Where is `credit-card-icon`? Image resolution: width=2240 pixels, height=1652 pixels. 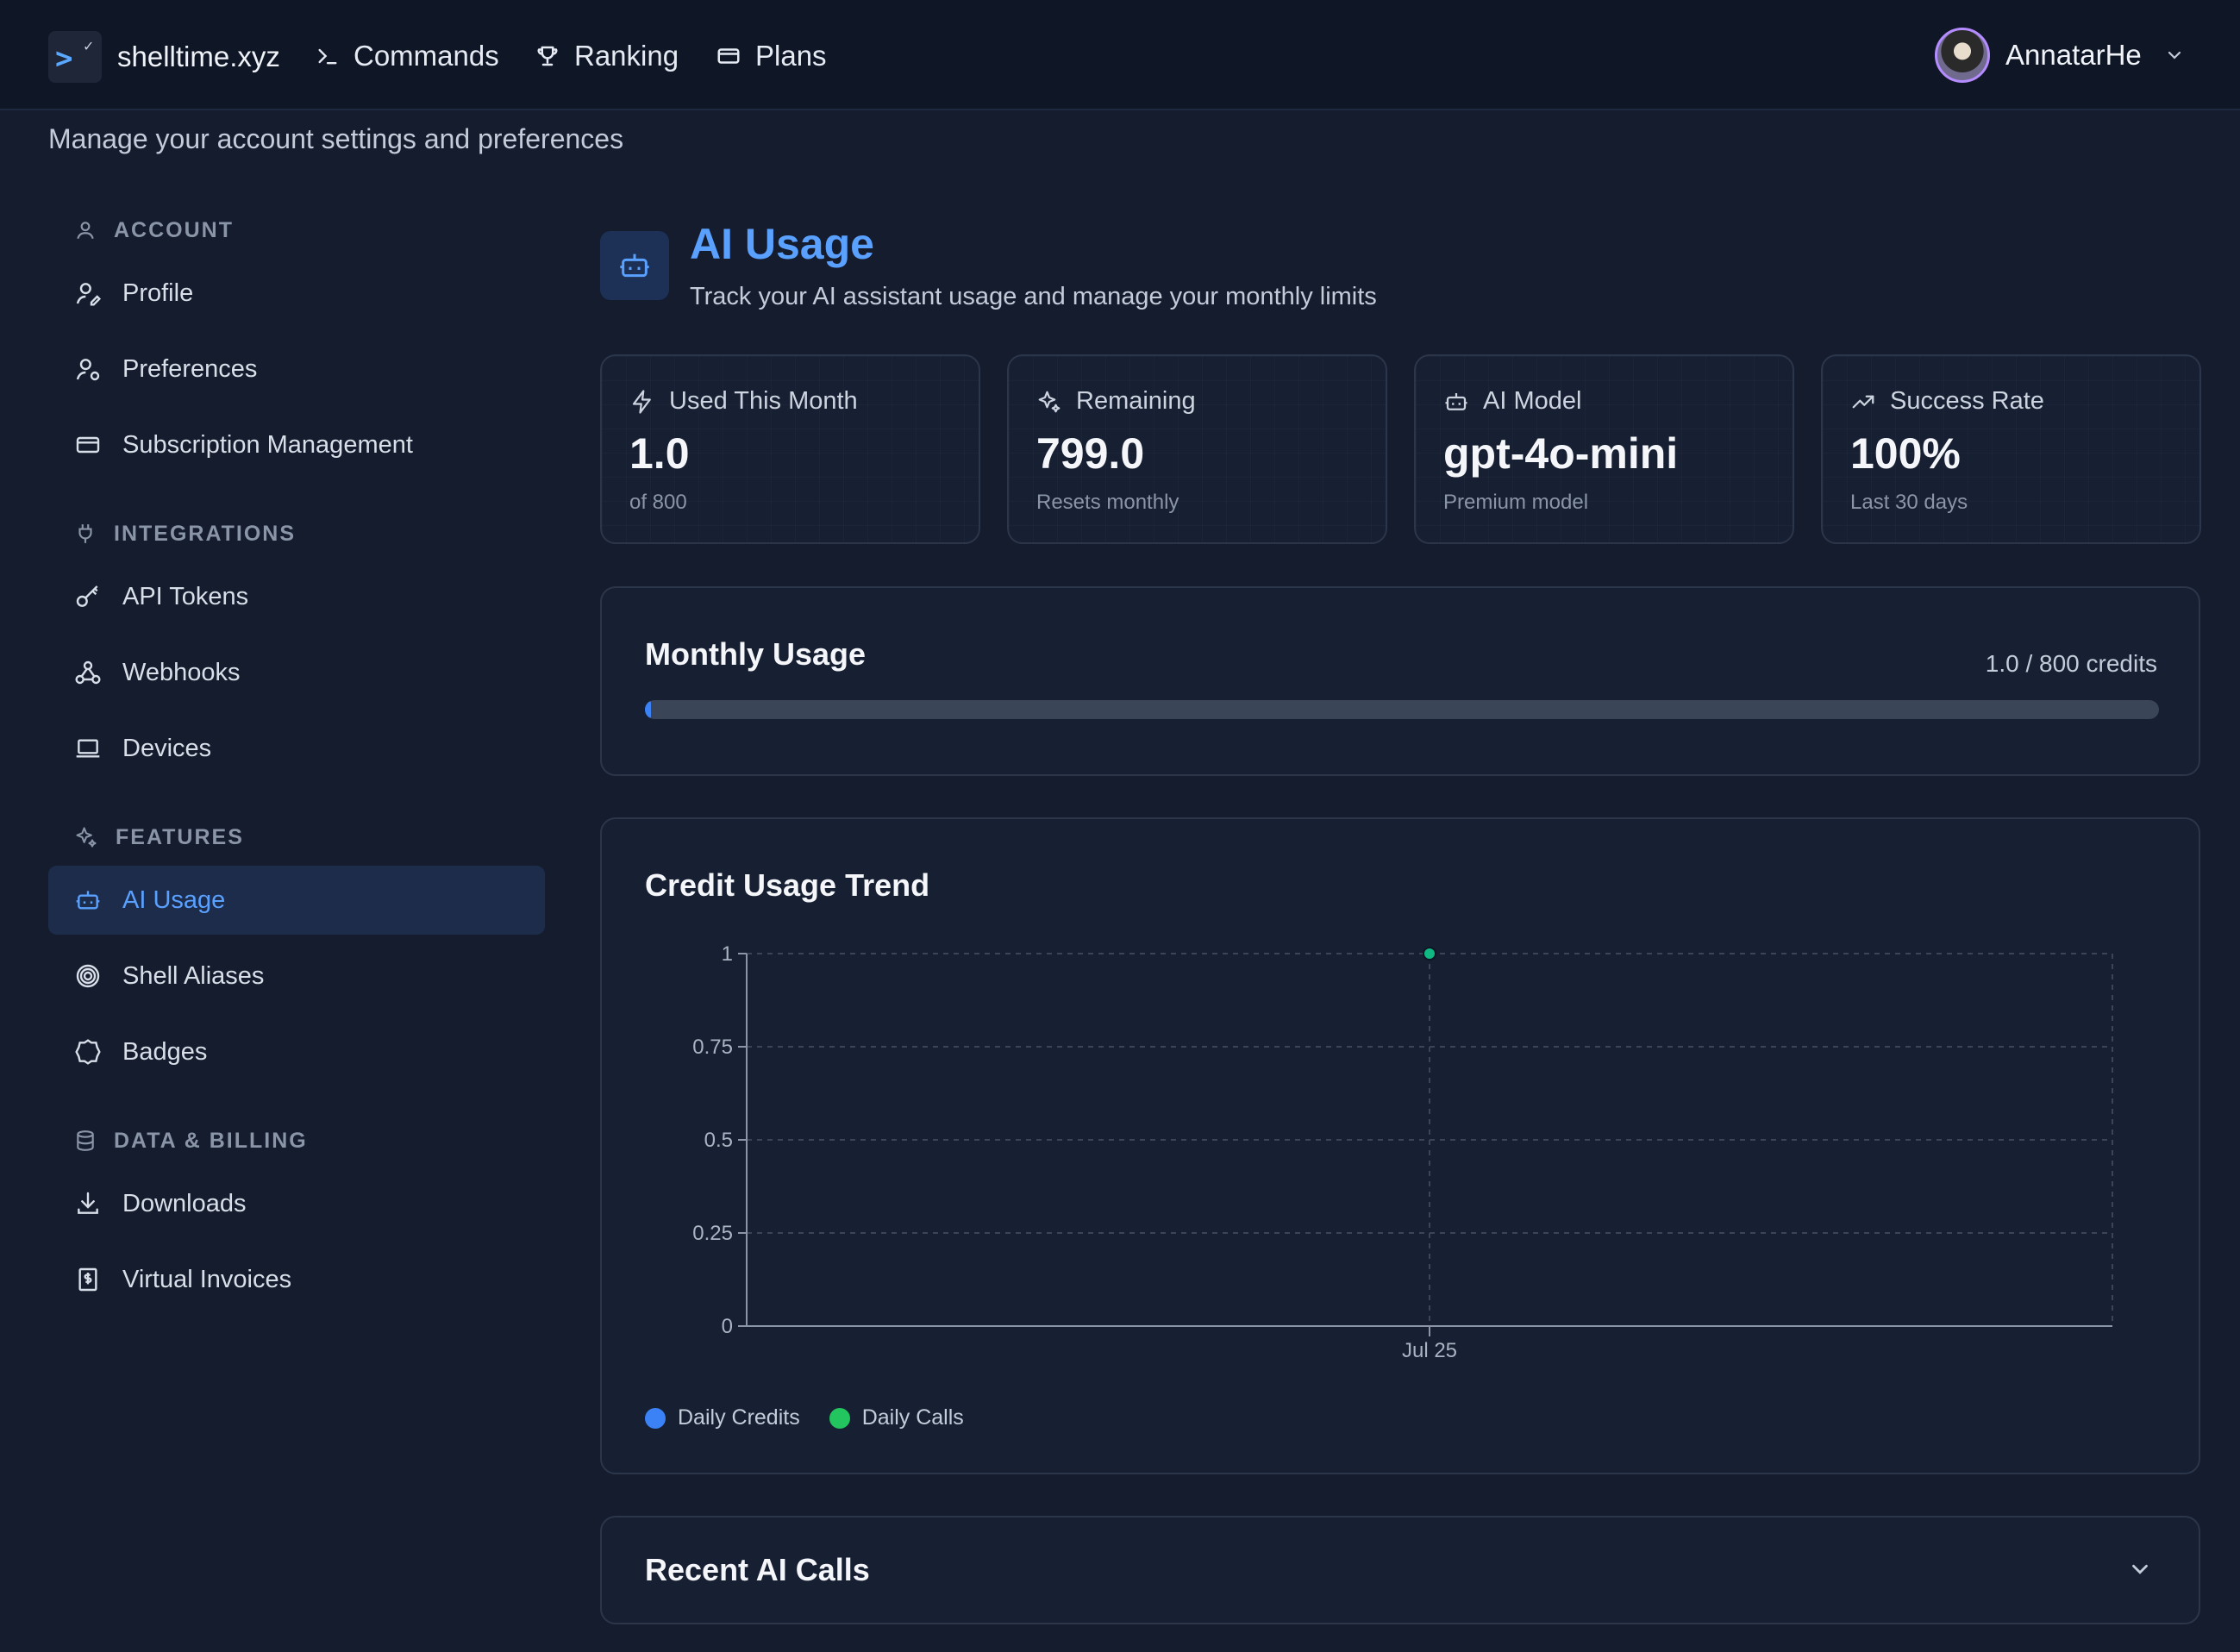 credit-card-icon is located at coordinates (728, 56).